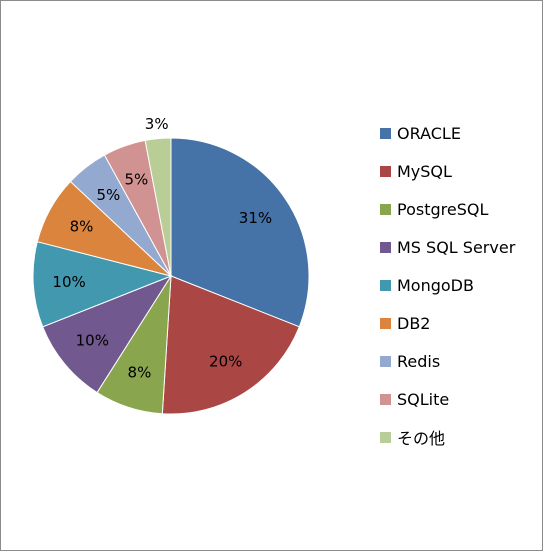  What do you see at coordinates (447, 361) in the screenshot?
I see `legend-item-redis: Redis` at bounding box center [447, 361].